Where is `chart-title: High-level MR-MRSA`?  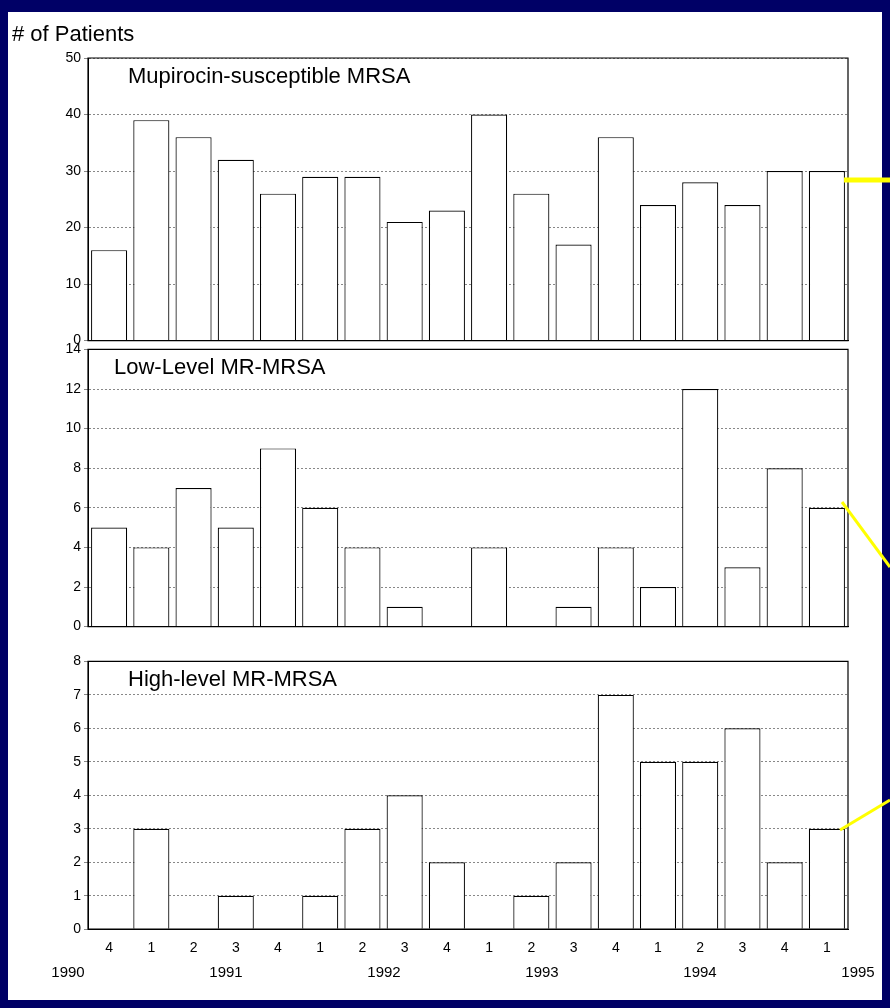
chart-title: High-level MR-MRSA is located at coordinates (233, 679).